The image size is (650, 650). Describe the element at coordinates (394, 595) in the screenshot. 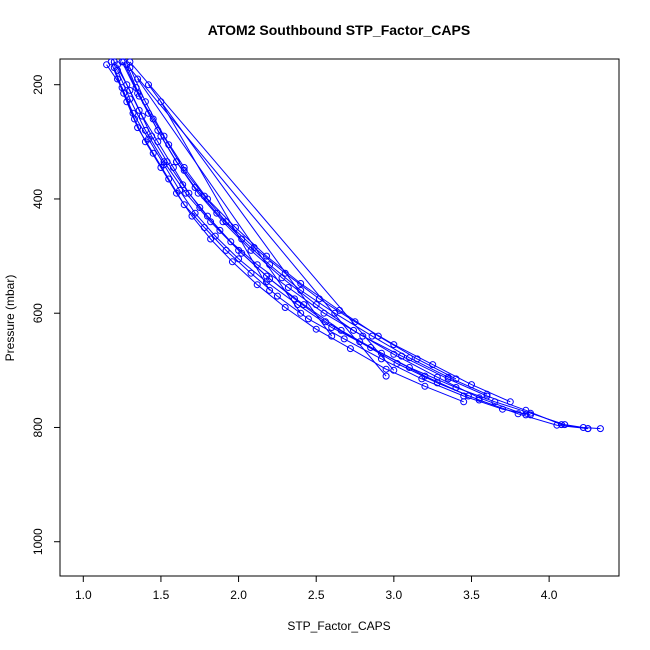

I see `x-tick-label: 3.0` at that location.